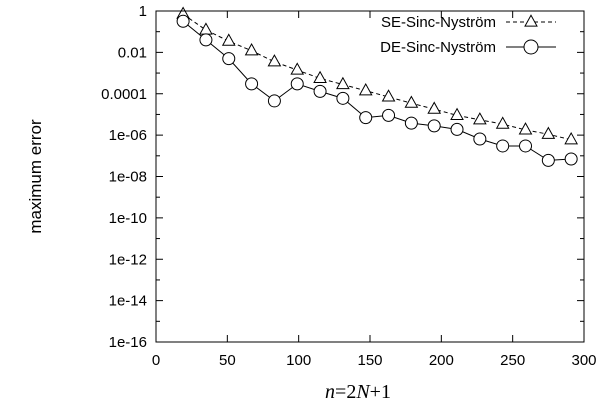 The width and height of the screenshot is (598, 407). What do you see at coordinates (369, 360) in the screenshot?
I see `x-tick-label: 150` at bounding box center [369, 360].